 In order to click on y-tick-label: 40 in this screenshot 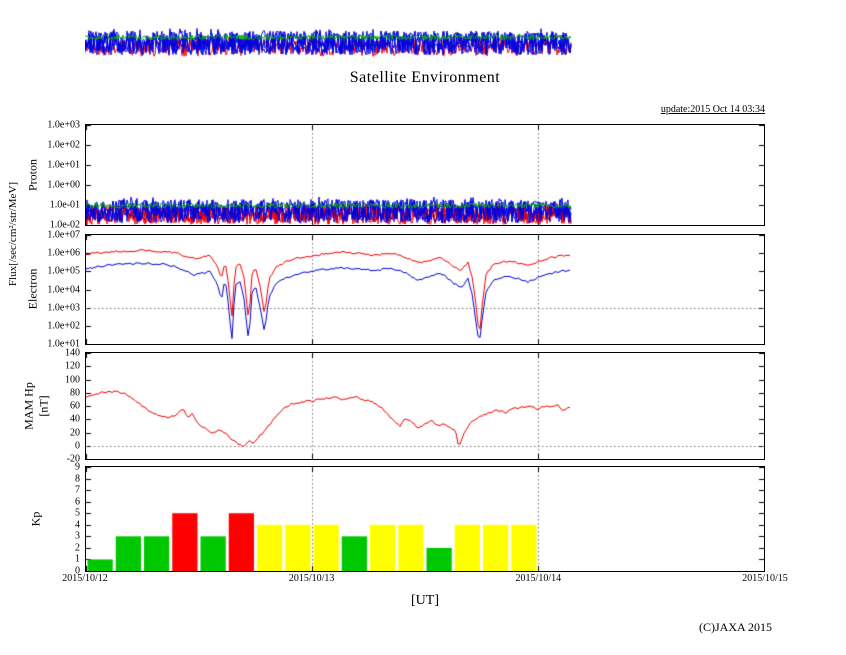, I will do `click(75, 419)`.